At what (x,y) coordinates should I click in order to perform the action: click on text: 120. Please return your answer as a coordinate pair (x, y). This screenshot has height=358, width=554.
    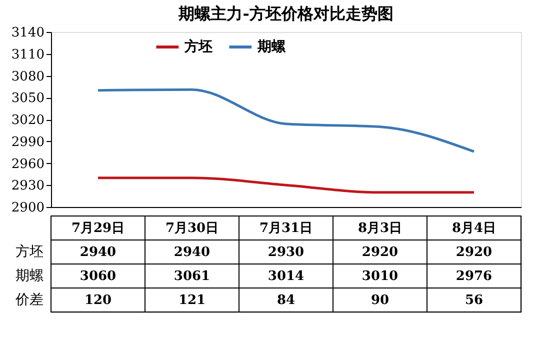
    Looking at the image, I should click on (98, 300).